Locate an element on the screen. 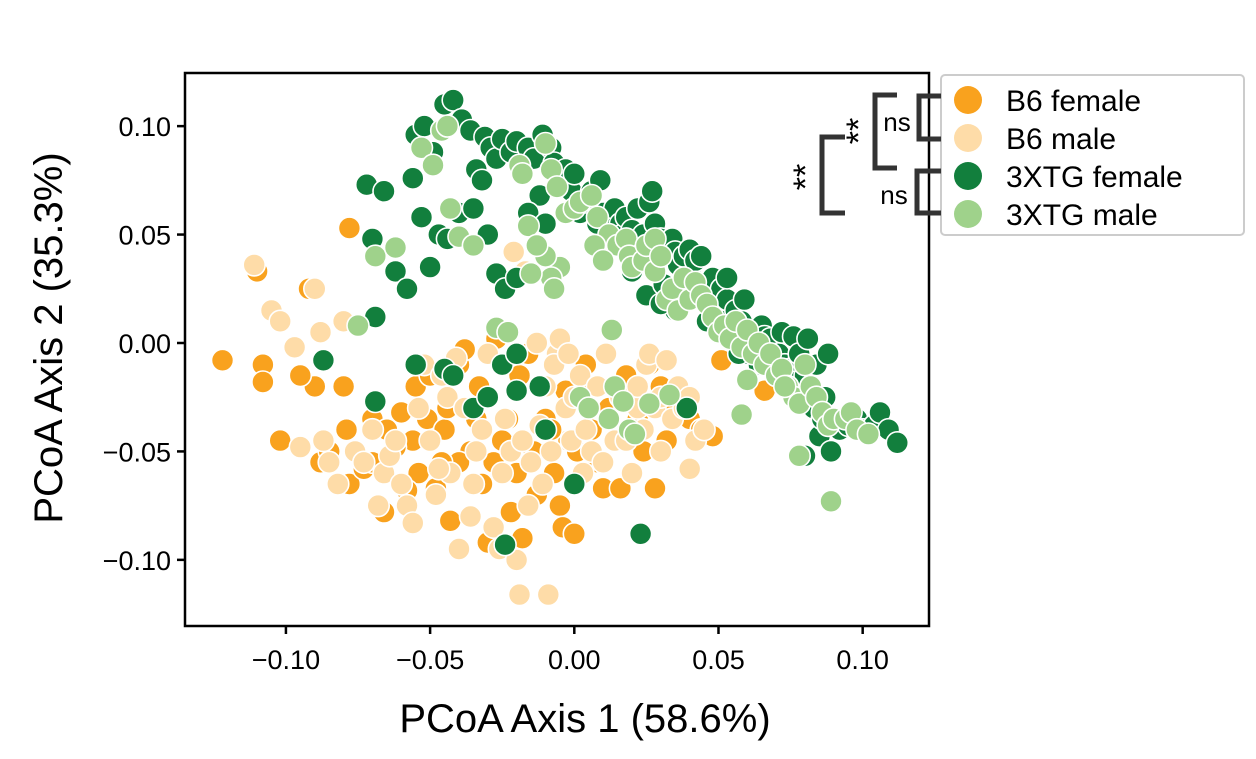 The height and width of the screenshot is (759, 1256). y-tick-label: −0.10 is located at coordinates (137, 561).